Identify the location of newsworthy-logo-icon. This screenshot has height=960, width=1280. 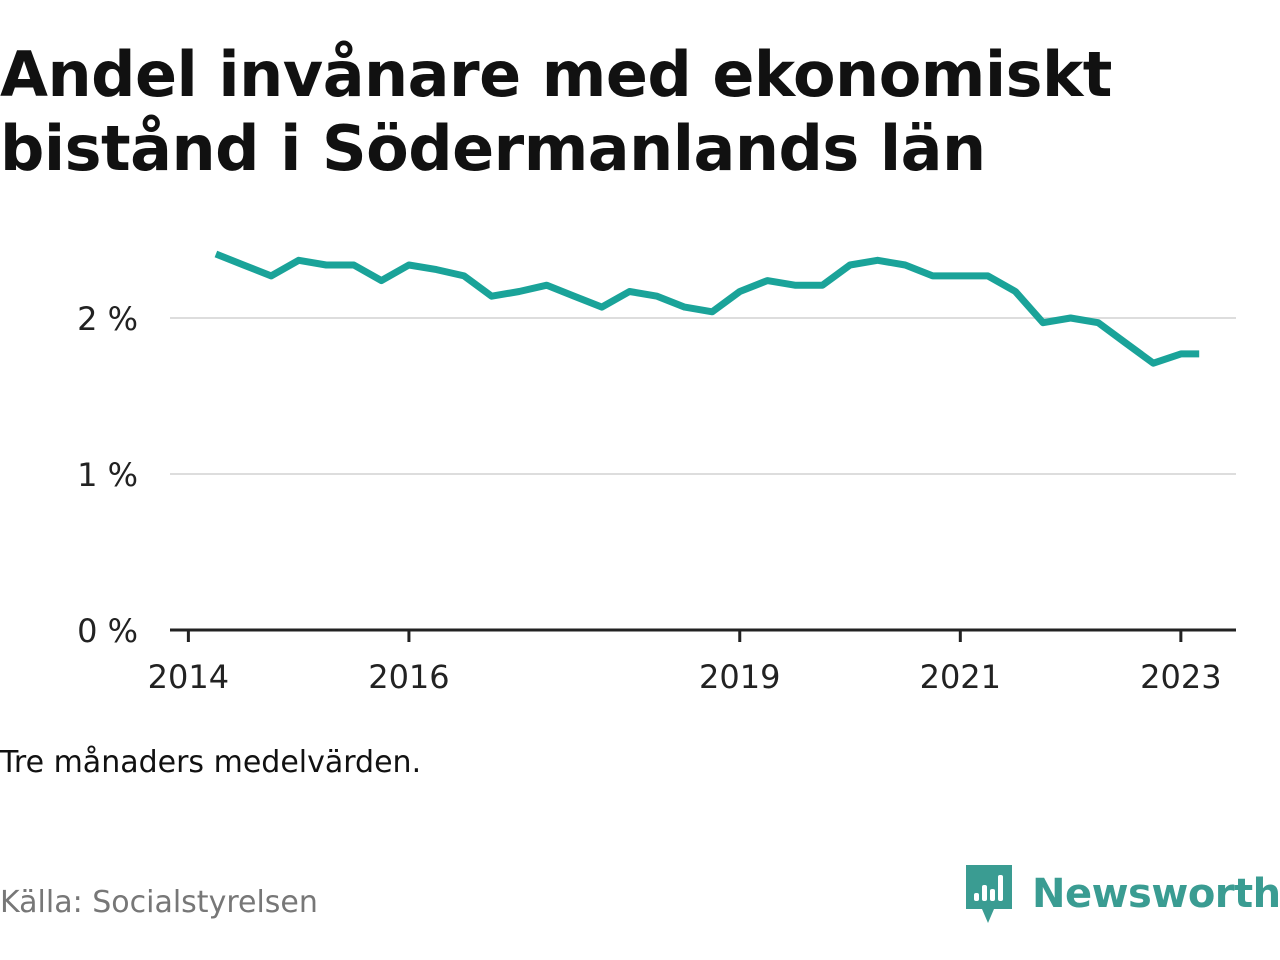
(989, 894).